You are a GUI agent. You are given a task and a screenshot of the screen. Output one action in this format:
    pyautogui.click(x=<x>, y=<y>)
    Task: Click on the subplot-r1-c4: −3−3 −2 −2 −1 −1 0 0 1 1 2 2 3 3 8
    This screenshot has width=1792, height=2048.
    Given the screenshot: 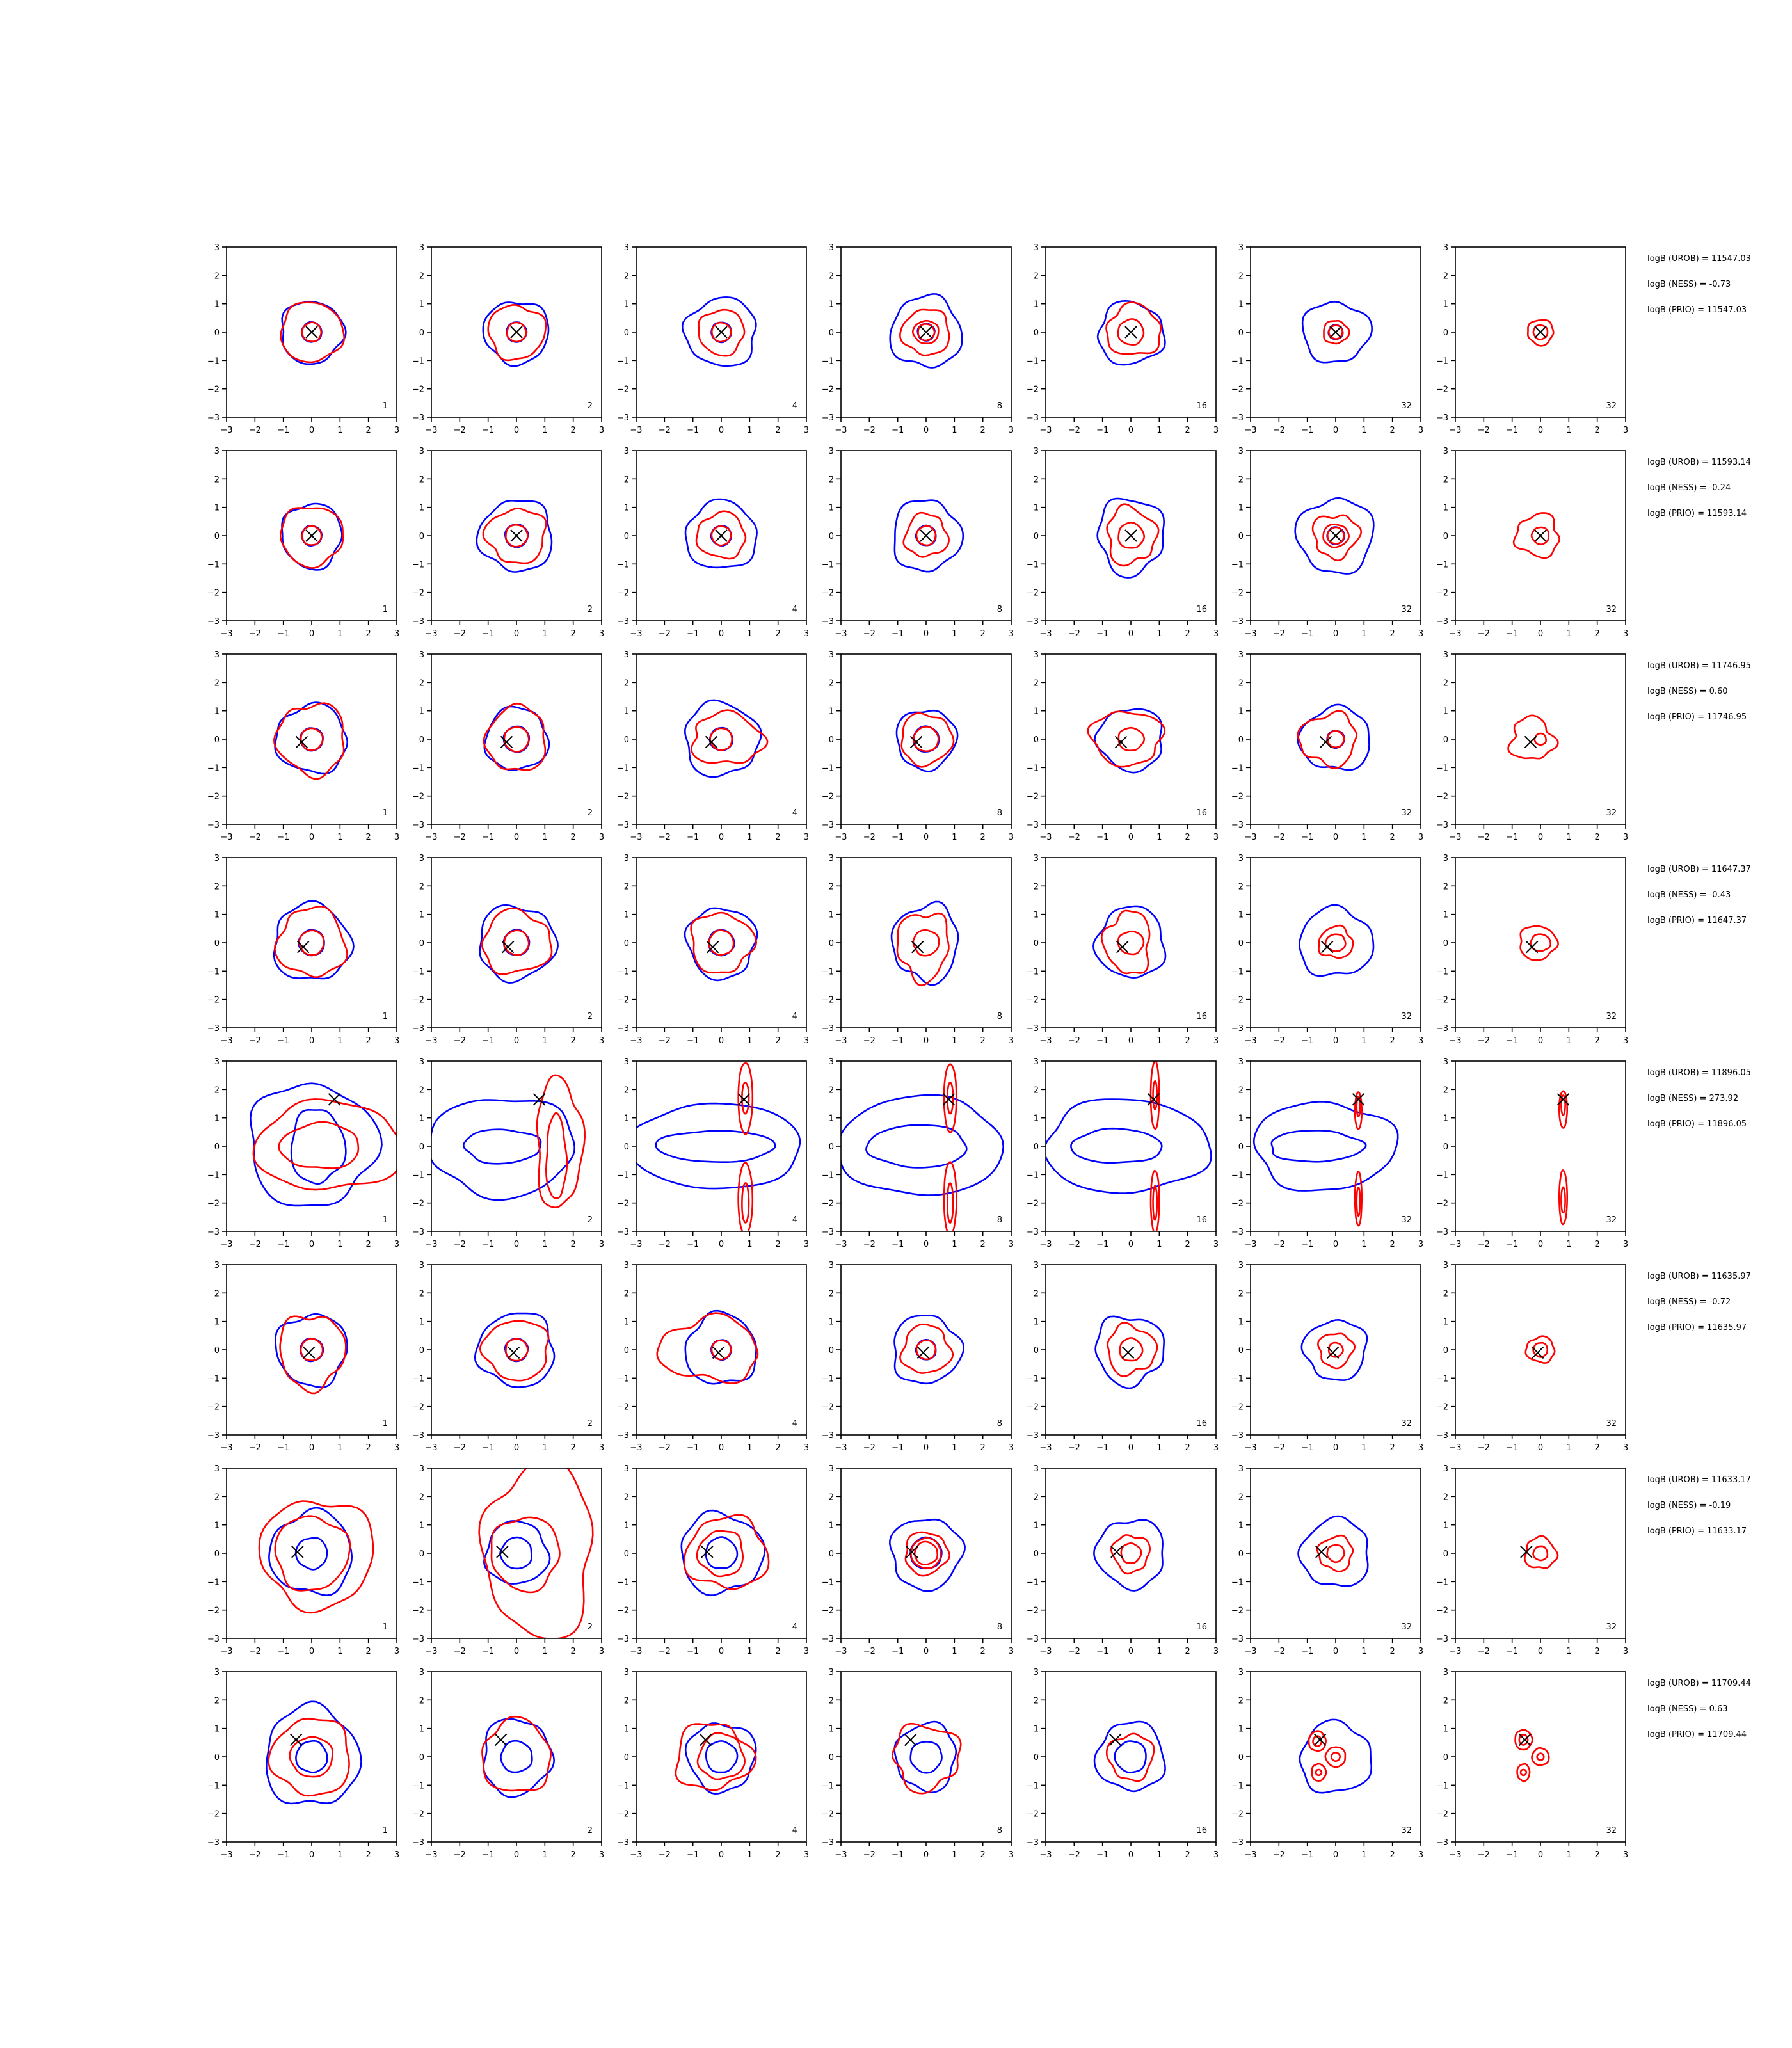 What is the action you would take?
    pyautogui.click(x=918, y=339)
    